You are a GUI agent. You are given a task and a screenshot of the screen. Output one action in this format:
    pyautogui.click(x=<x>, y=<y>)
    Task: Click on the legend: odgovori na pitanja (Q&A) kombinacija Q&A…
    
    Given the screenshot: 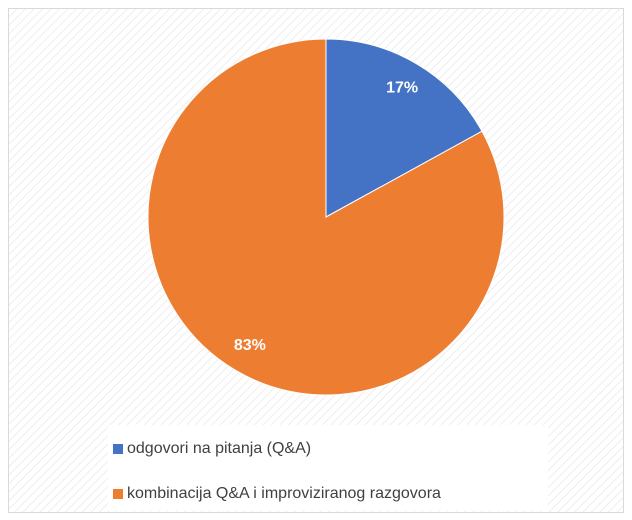 What is the action you would take?
    pyautogui.click(x=277, y=471)
    